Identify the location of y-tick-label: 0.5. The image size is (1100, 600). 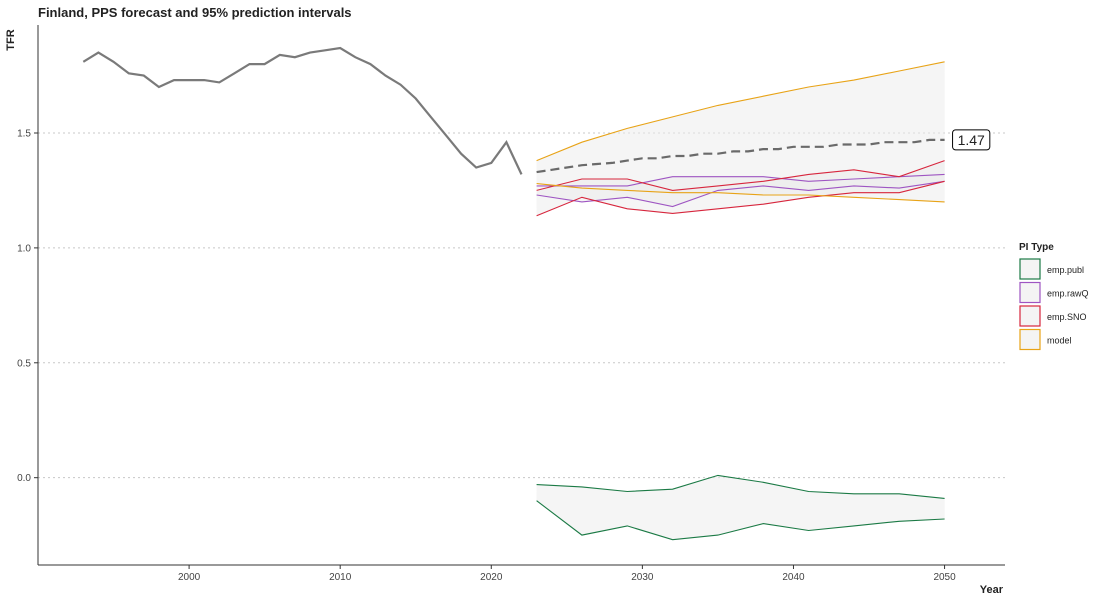
(24, 363).